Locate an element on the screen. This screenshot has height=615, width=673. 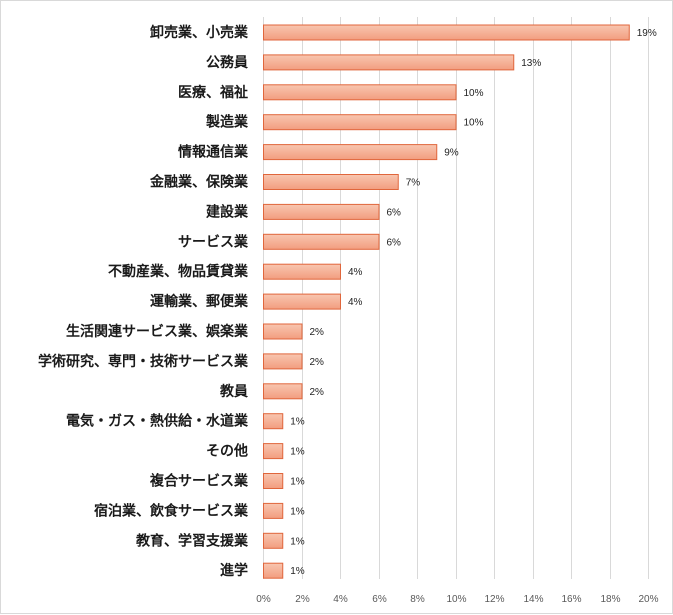
category-label: 複合サービス業 is located at coordinates (199, 481).